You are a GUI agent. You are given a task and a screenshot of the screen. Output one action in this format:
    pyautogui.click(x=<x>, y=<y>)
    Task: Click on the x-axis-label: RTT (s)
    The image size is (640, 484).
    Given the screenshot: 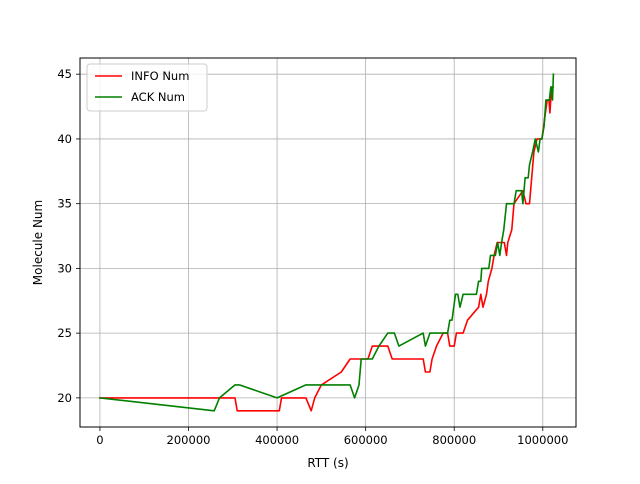 What is the action you would take?
    pyautogui.click(x=327, y=463)
    